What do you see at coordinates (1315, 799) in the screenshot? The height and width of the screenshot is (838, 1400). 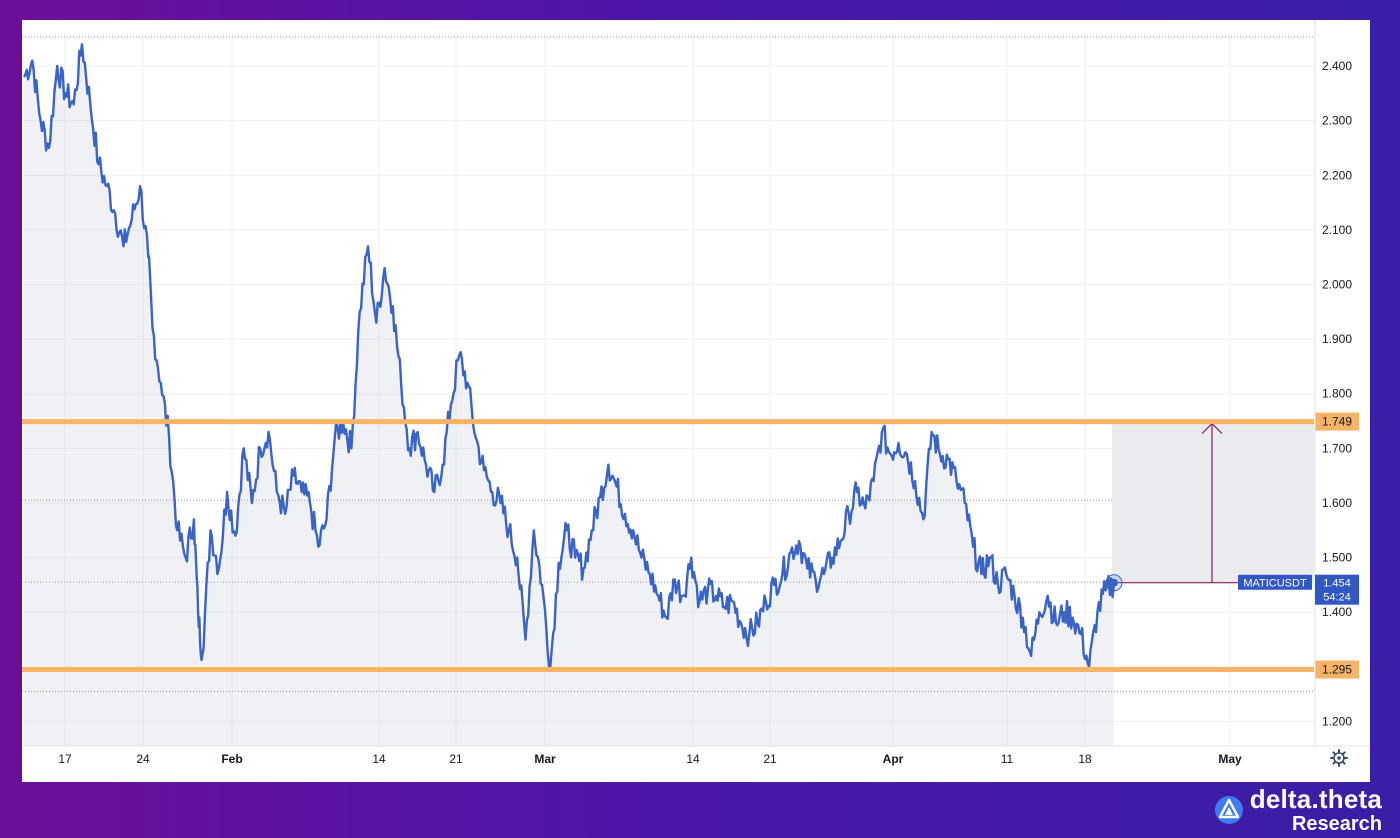 I see `brand-name: delta.theta` at bounding box center [1315, 799].